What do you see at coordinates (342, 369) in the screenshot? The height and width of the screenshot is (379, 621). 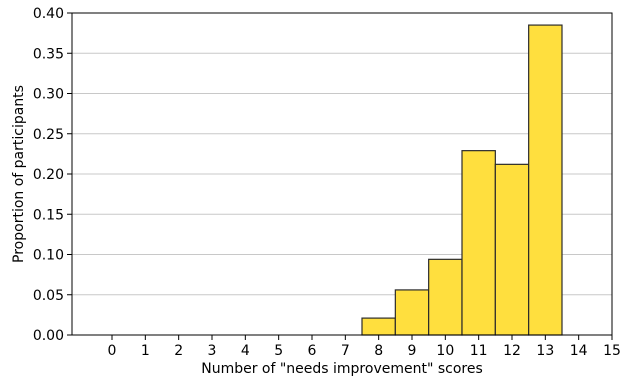 I see `x-axis-label: Number of "needs improvement" scores` at bounding box center [342, 369].